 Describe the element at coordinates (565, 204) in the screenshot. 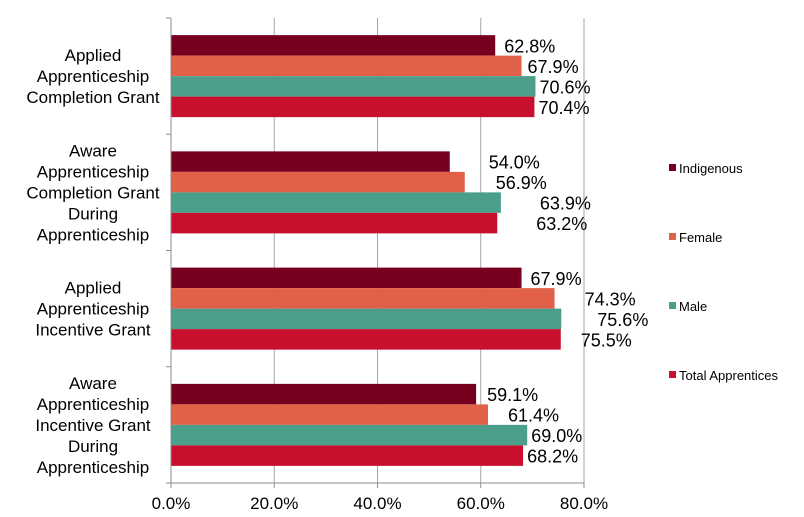

I see `data-label: 63.9%` at that location.